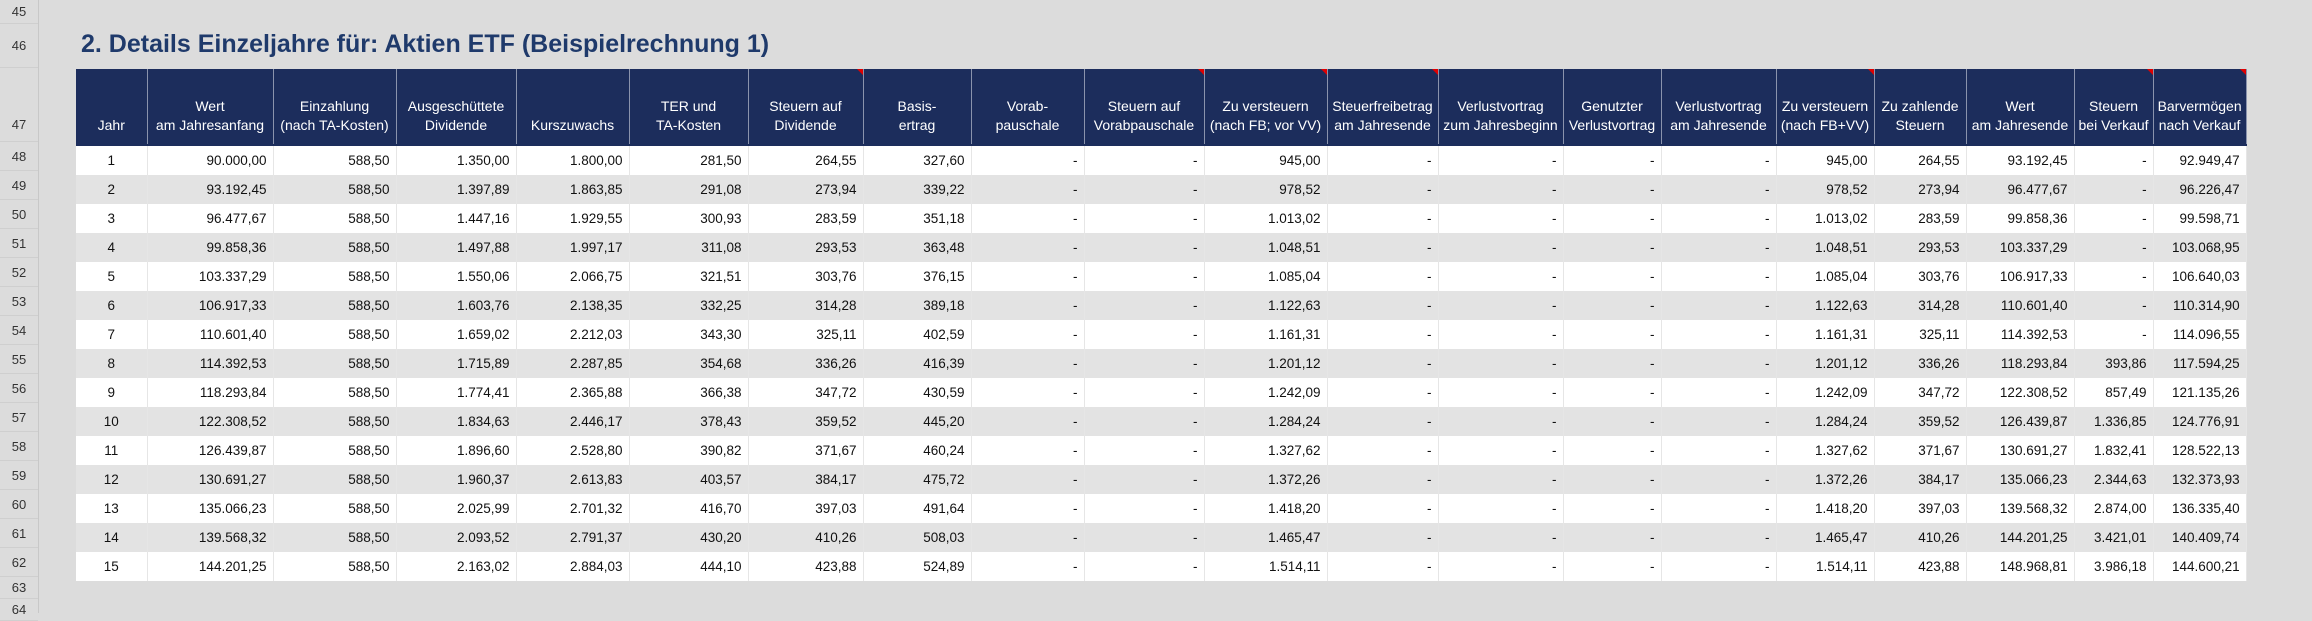  Describe the element at coordinates (19, 156) in the screenshot. I see `row-number: 48` at that location.